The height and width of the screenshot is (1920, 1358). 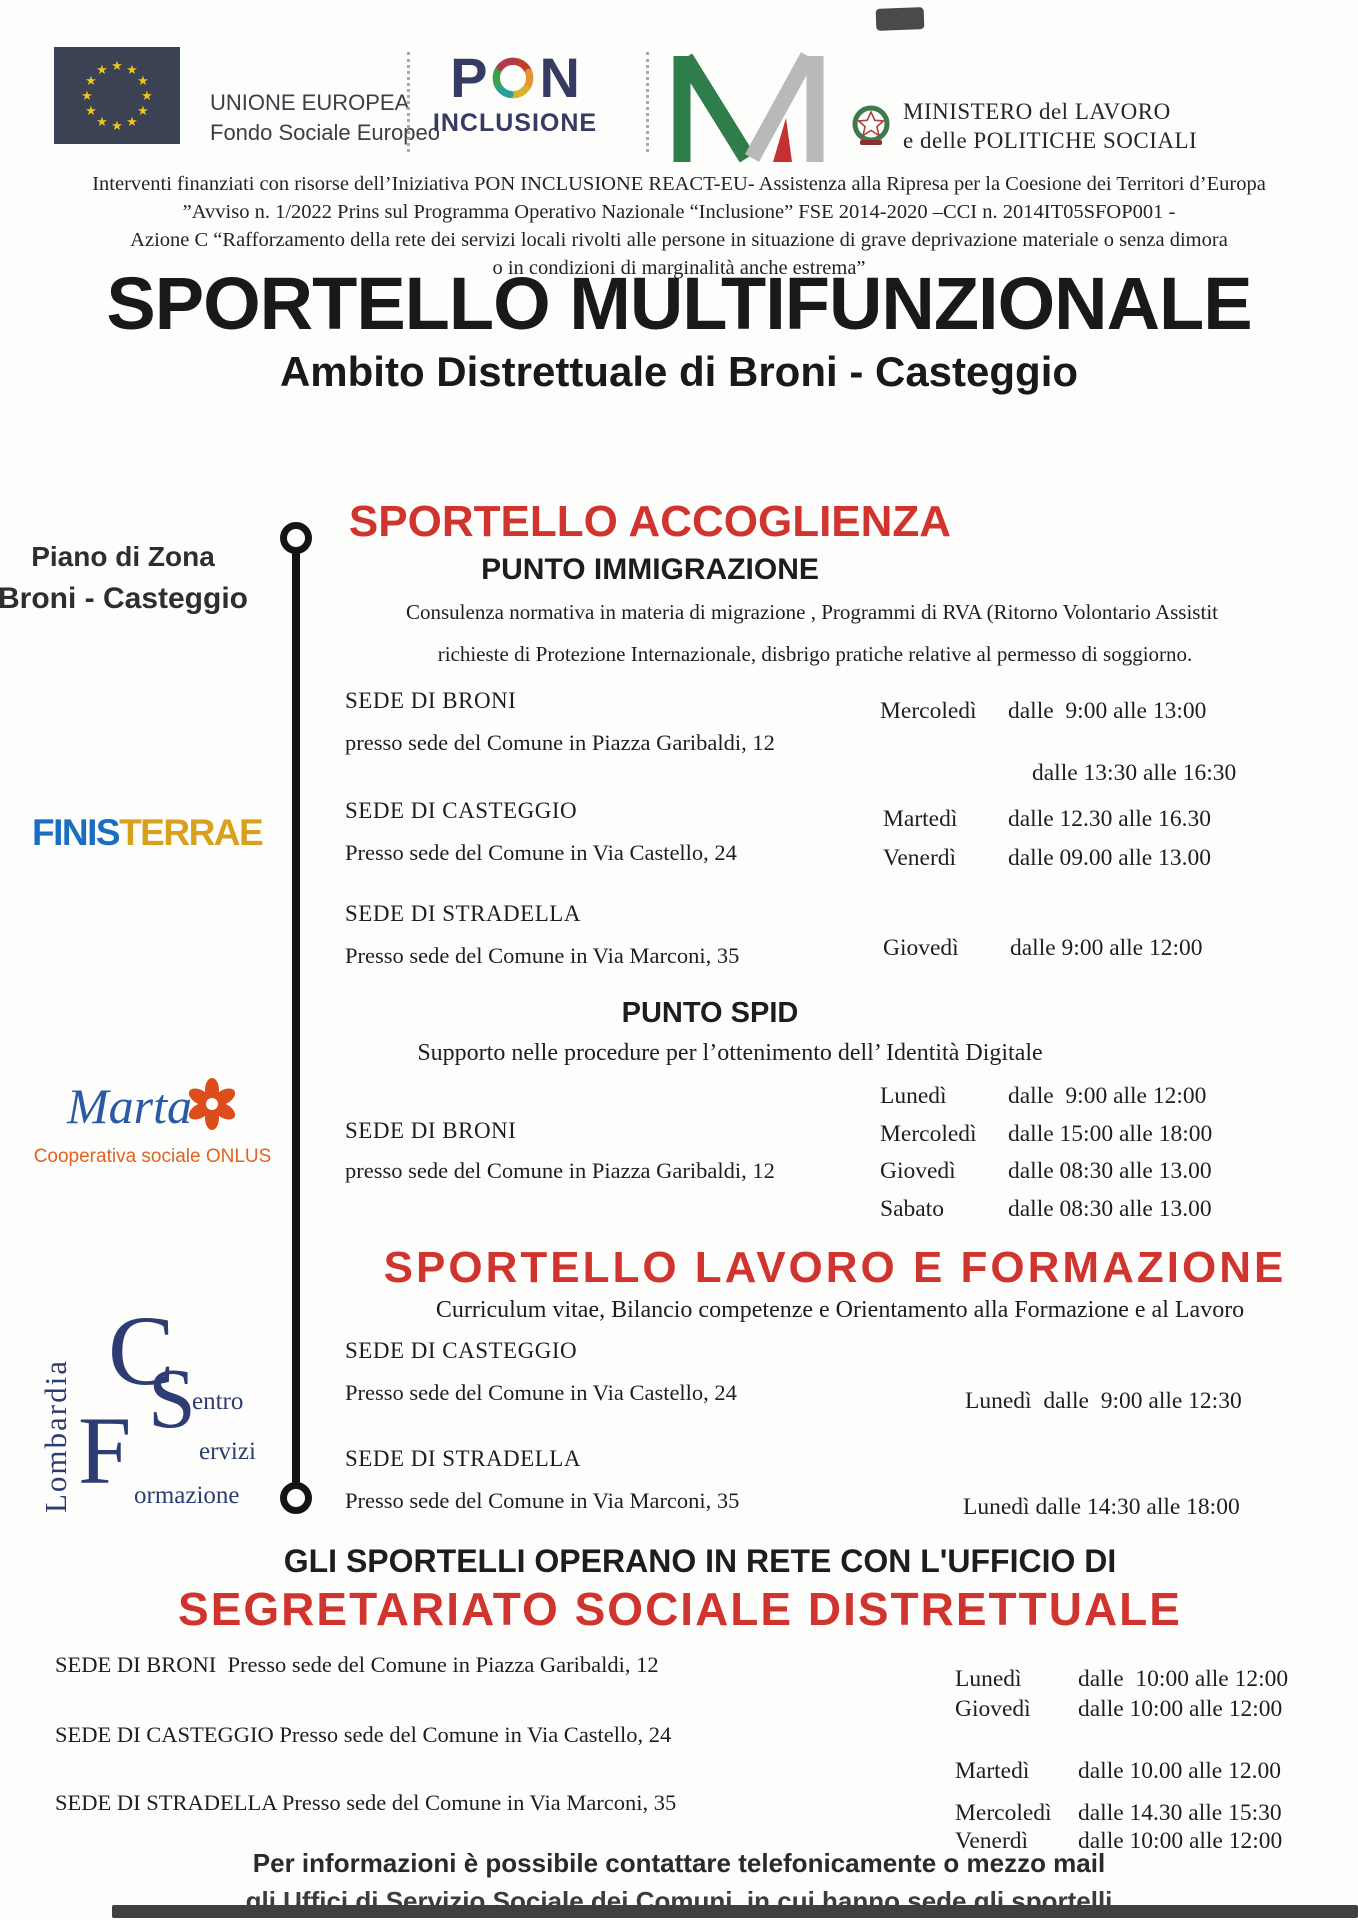 I want to click on pon-wordmark: INCLUSIONE, so click(x=515, y=123).